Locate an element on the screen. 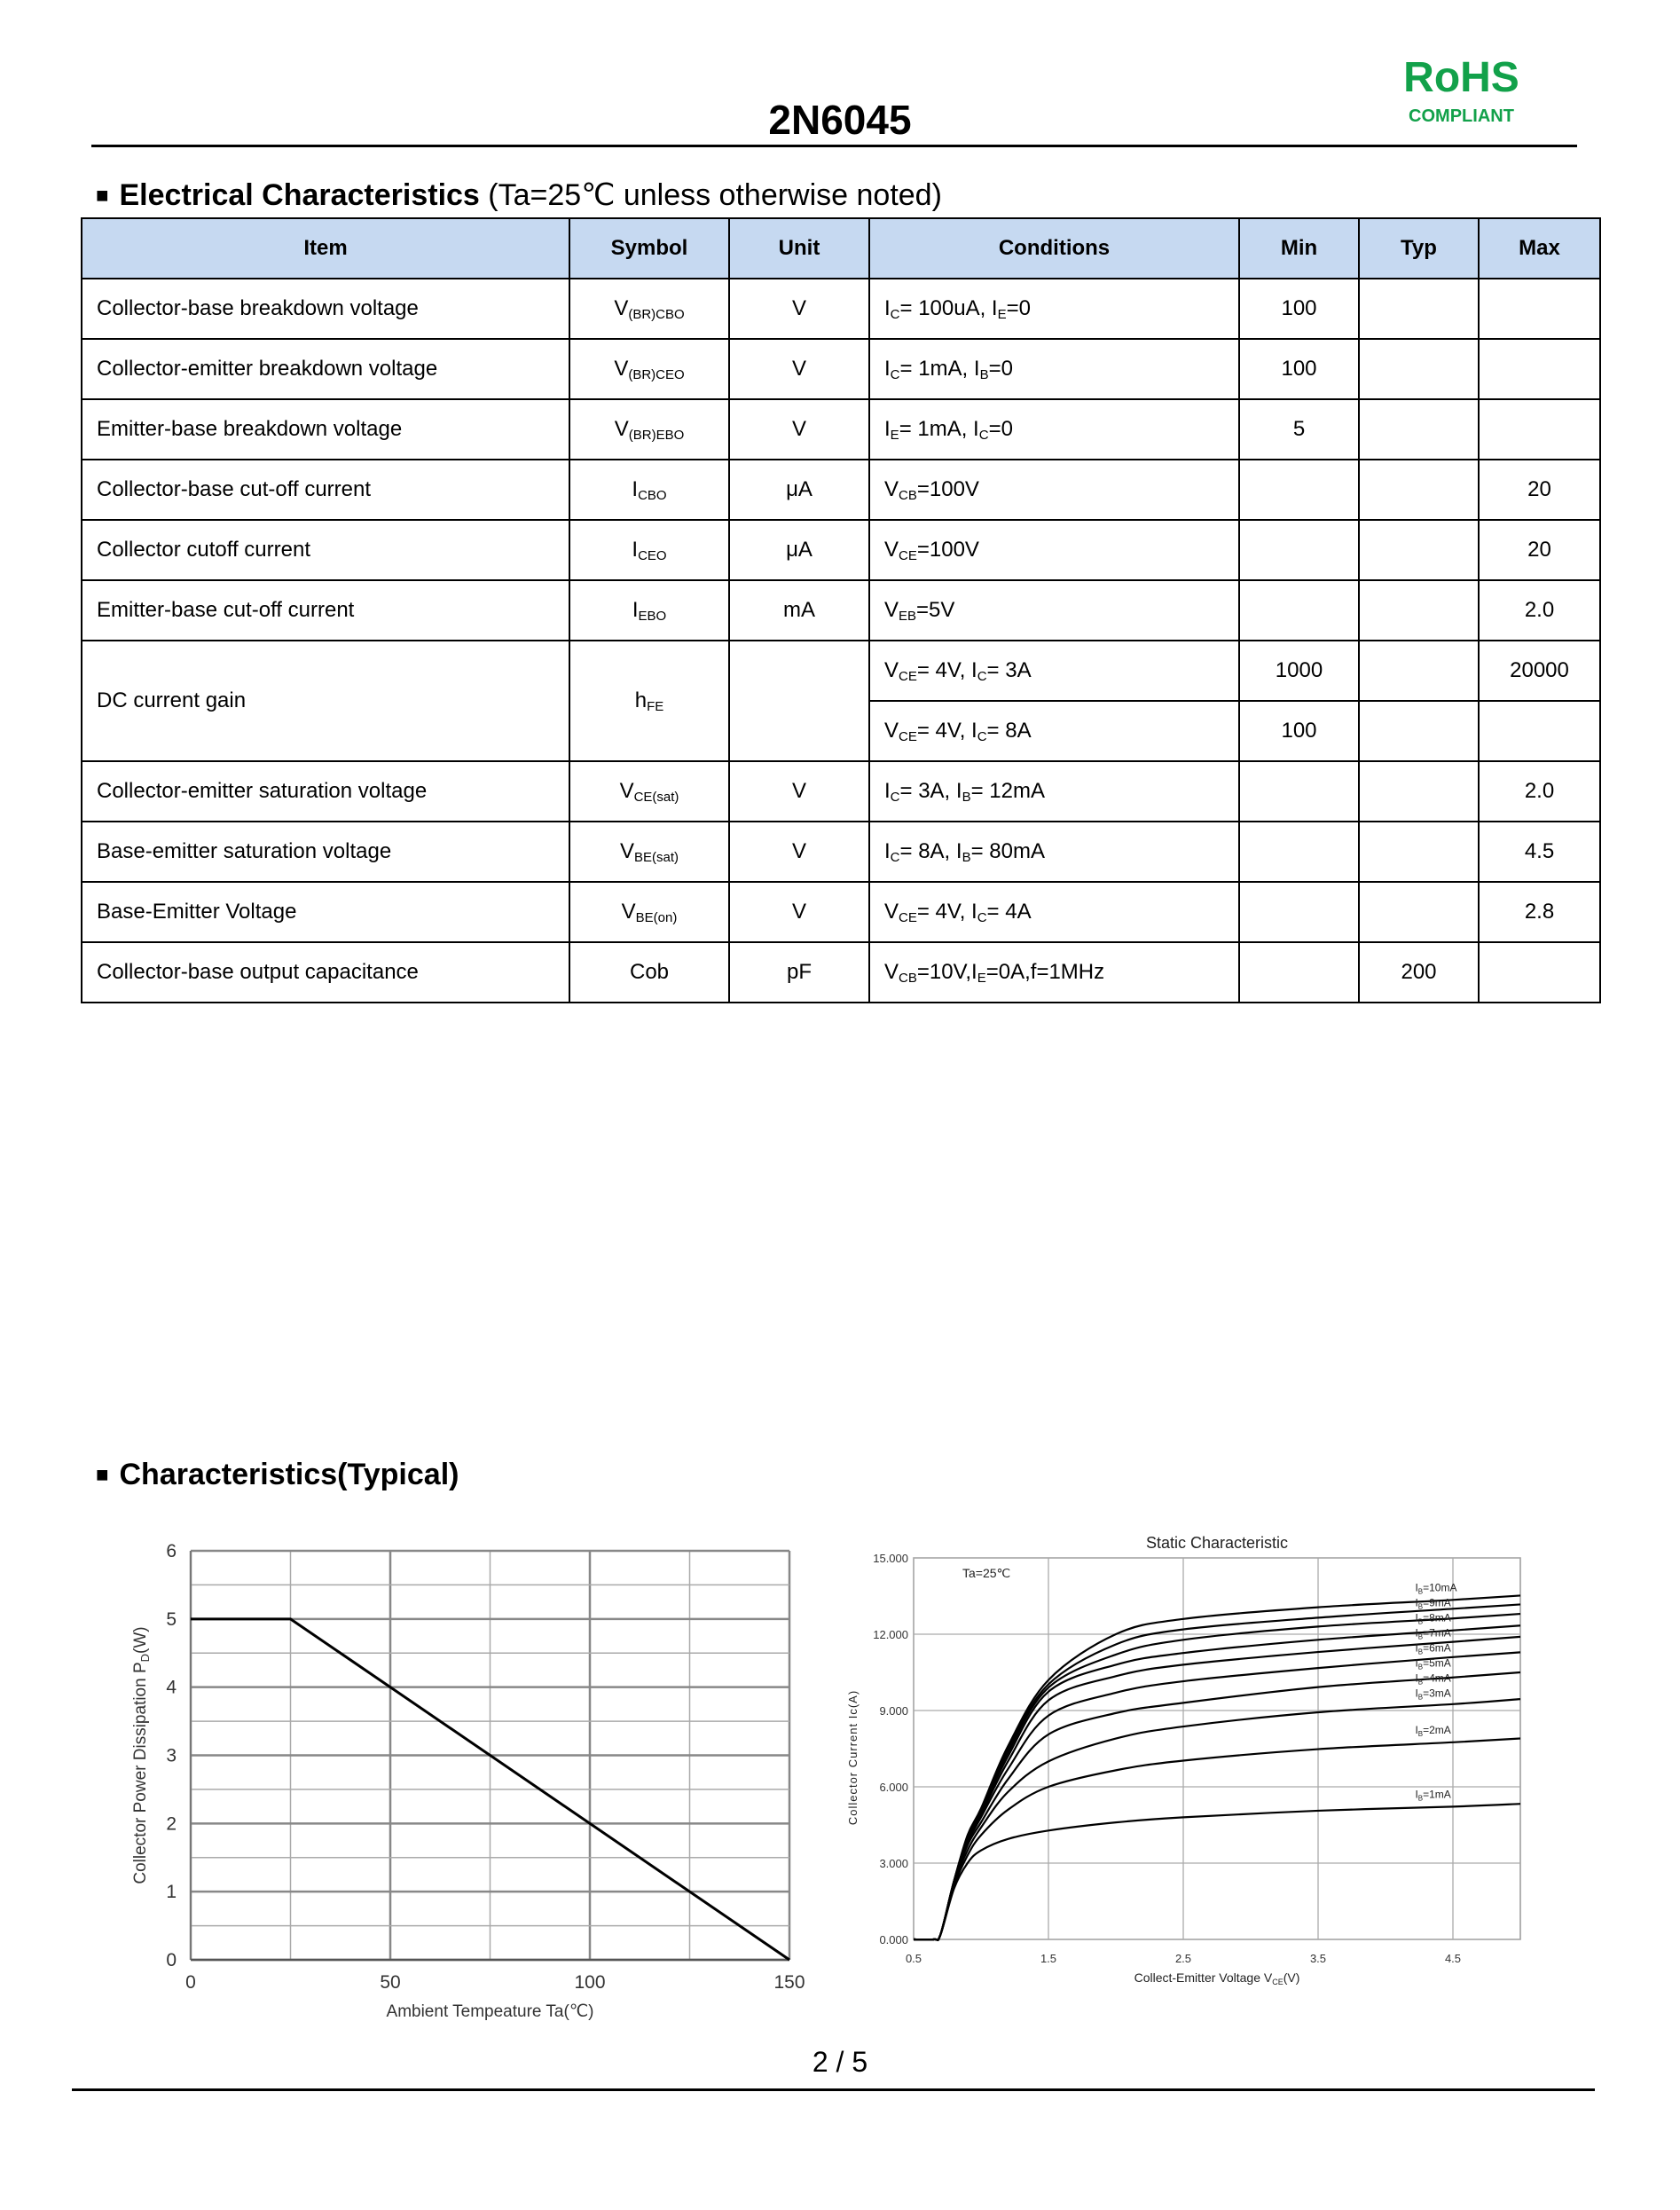 The width and height of the screenshot is (1680, 2210). max-cell: 4.5 is located at coordinates (1539, 852).